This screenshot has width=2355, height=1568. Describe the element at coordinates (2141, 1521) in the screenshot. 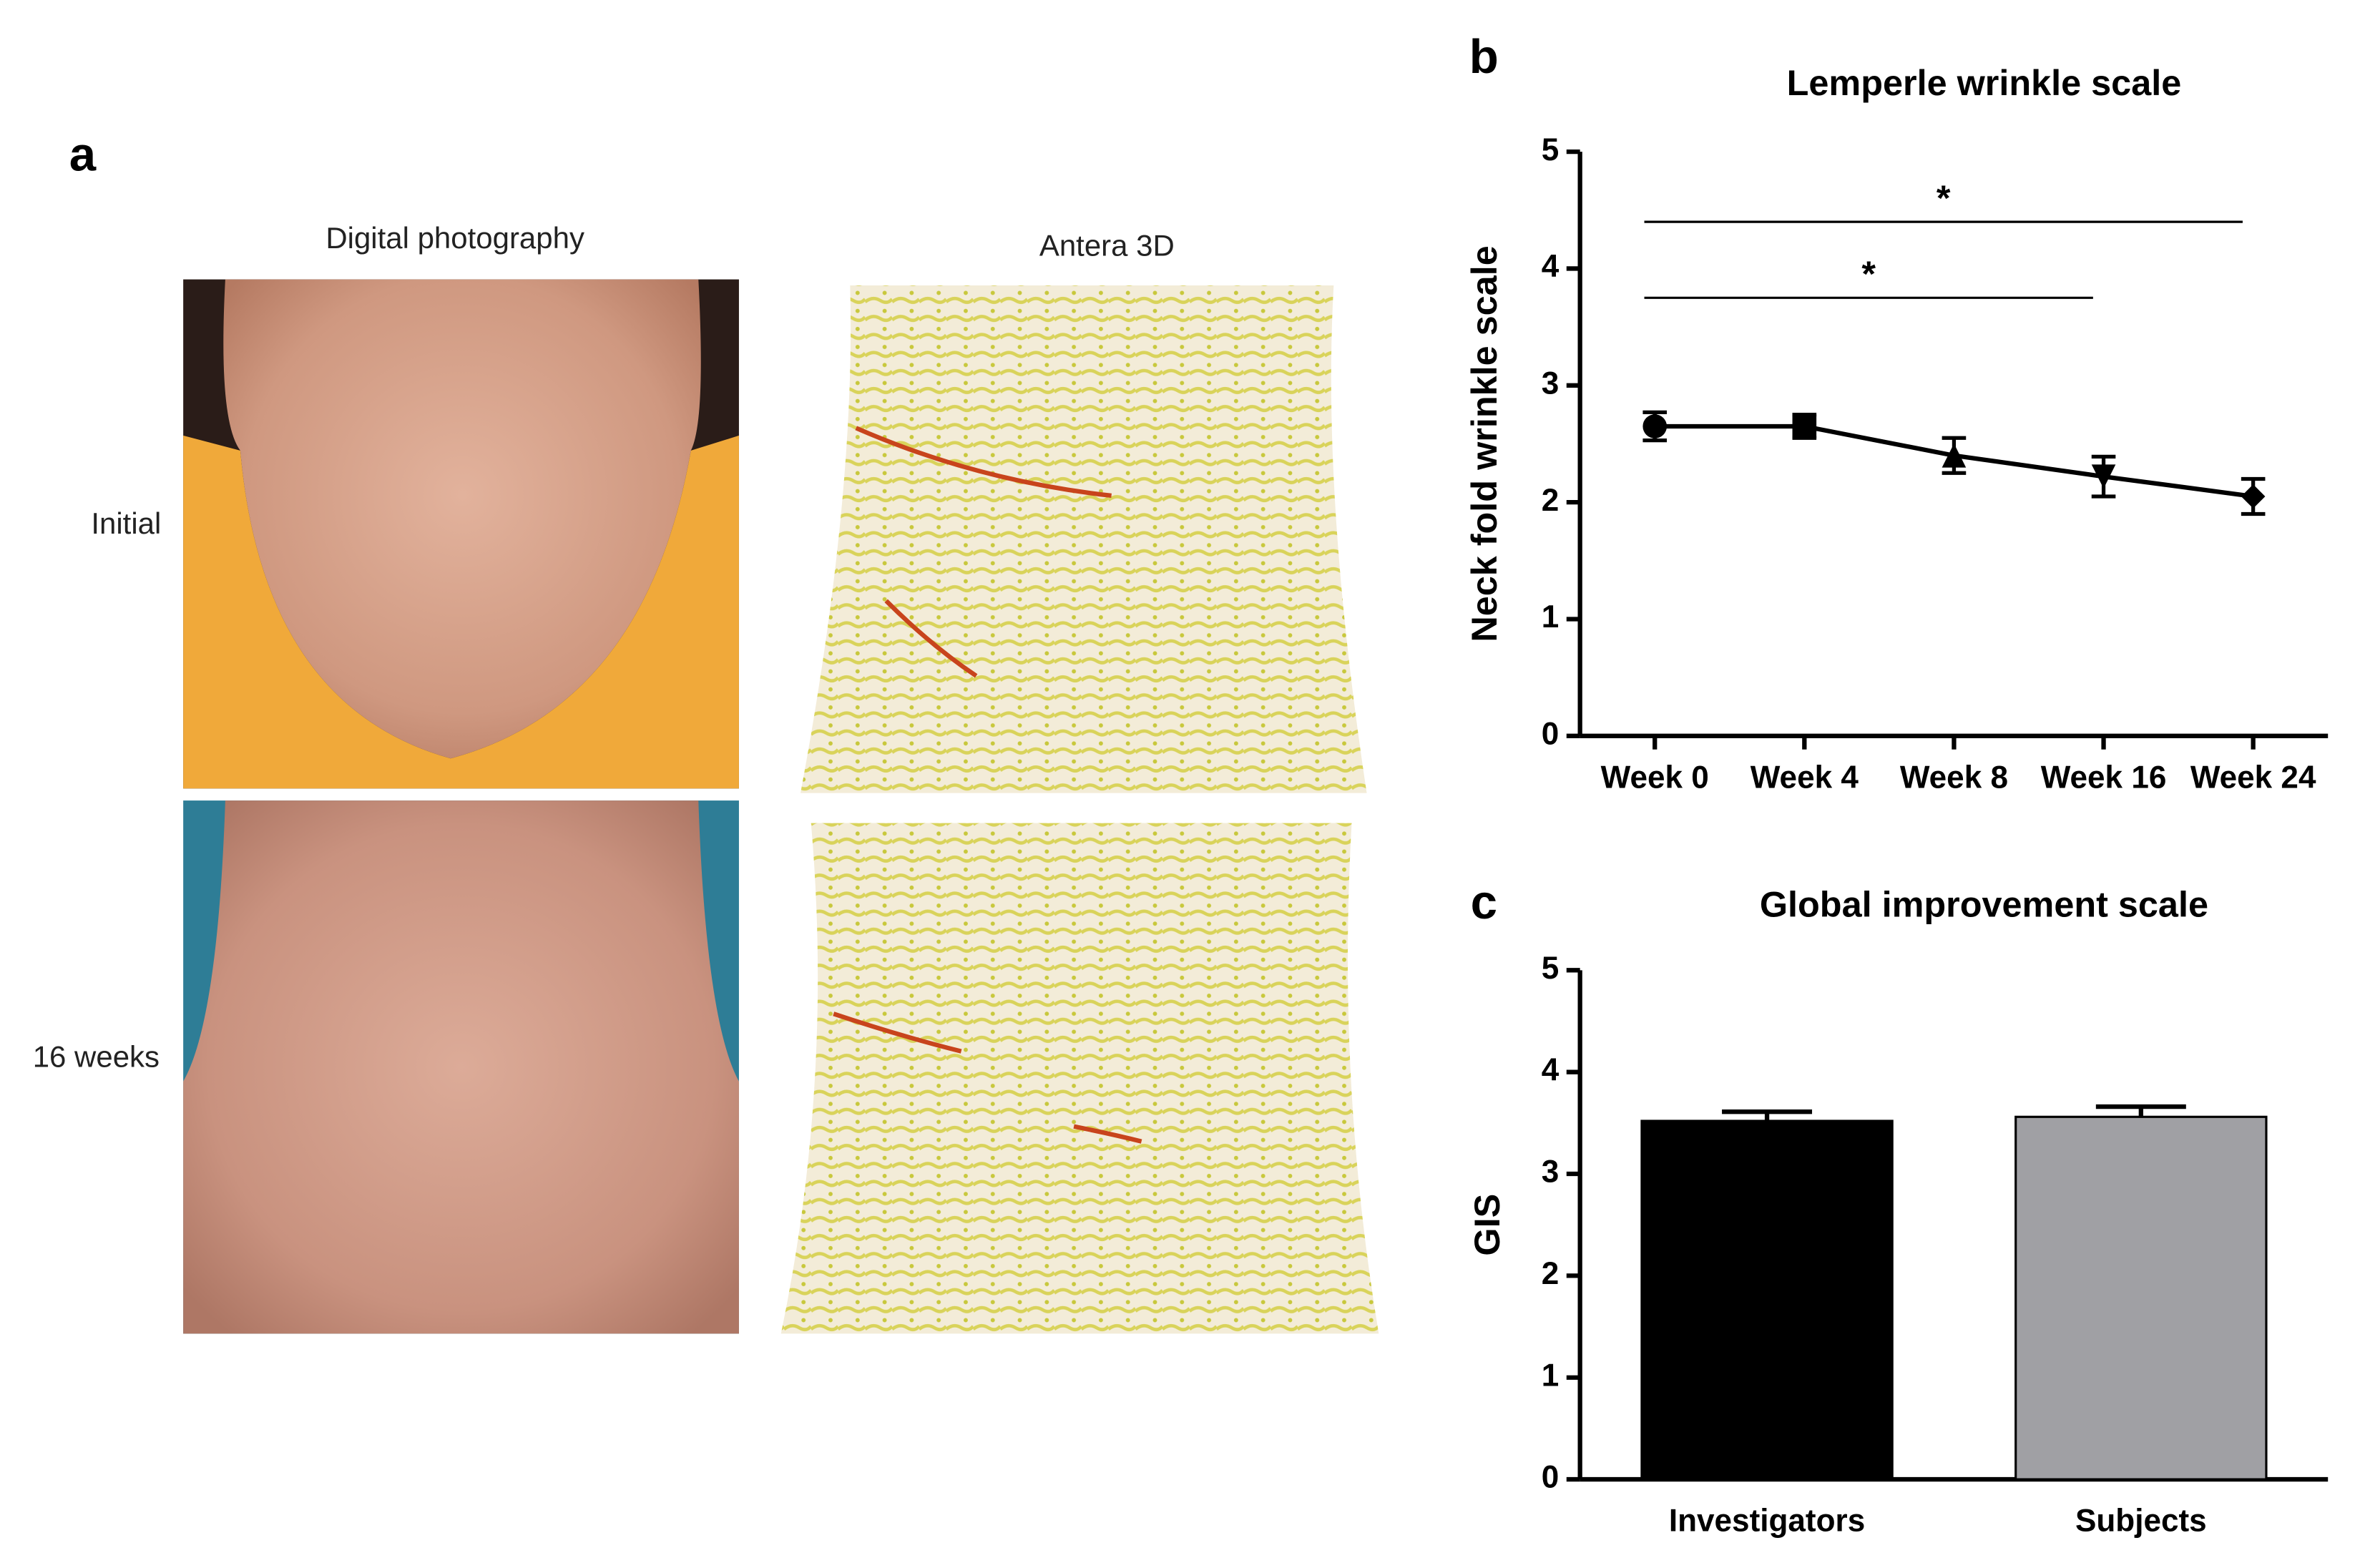

I see `x-tick-label: Subjects` at that location.